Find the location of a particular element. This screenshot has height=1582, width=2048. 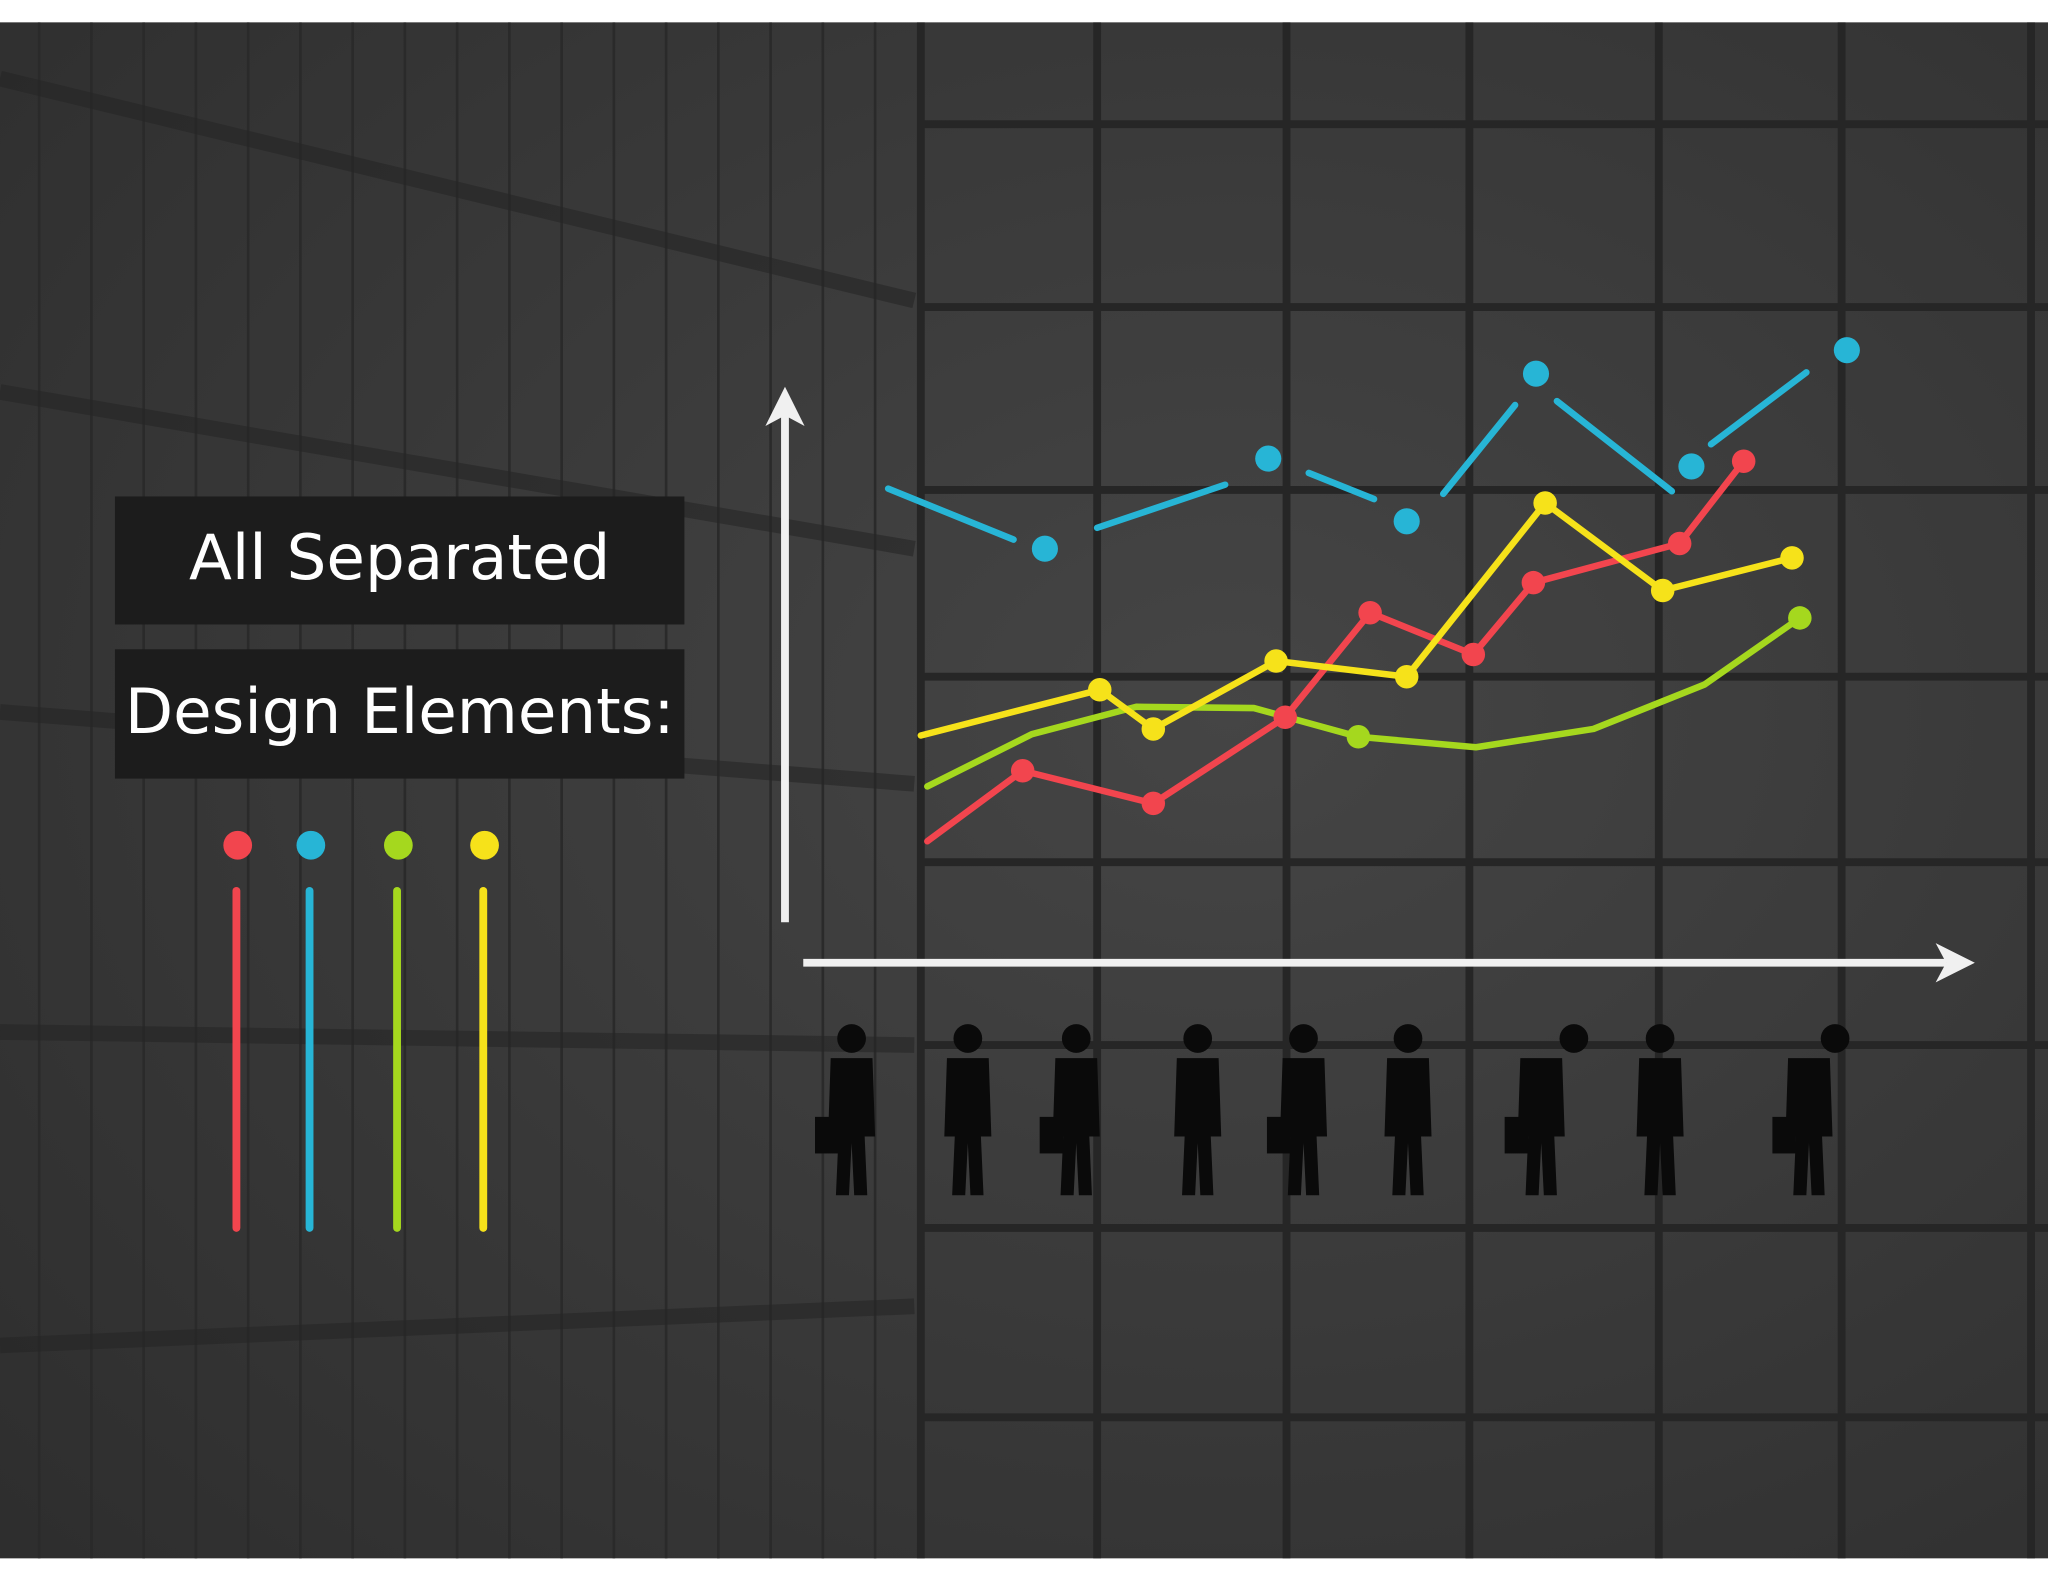

title-line: All Separated is located at coordinates (399, 557).